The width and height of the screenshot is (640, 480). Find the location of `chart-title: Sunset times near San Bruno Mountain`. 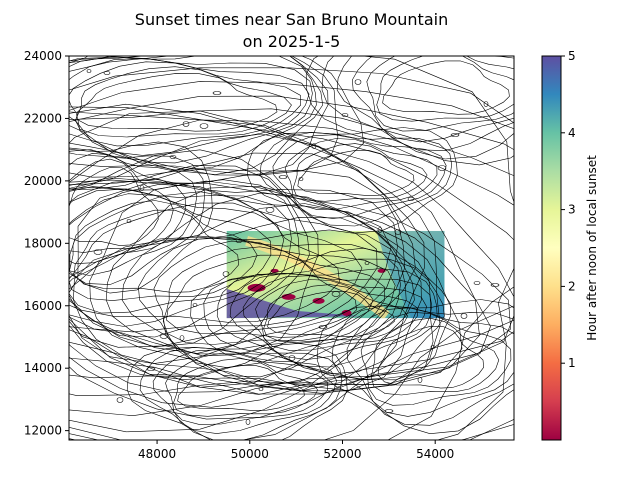

chart-title: Sunset times near San Bruno Mountain is located at coordinates (291, 19).